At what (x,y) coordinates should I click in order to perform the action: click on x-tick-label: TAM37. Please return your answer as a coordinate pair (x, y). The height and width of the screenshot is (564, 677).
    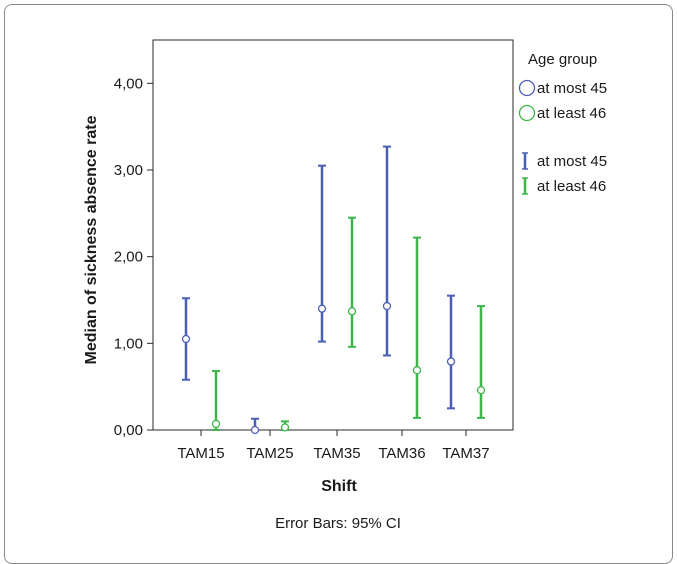
    Looking at the image, I should click on (465, 453).